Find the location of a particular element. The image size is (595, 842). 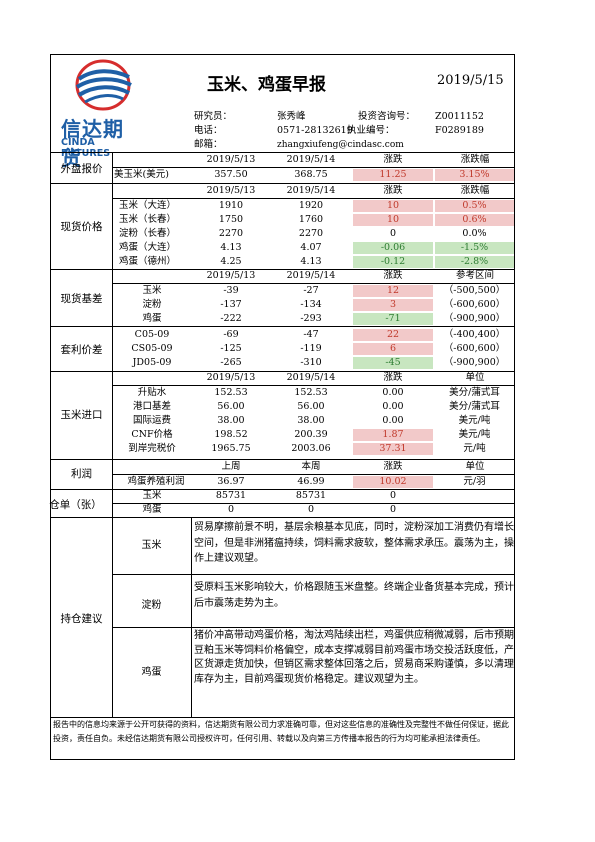

row-label: 港口基差 is located at coordinates (151, 406).